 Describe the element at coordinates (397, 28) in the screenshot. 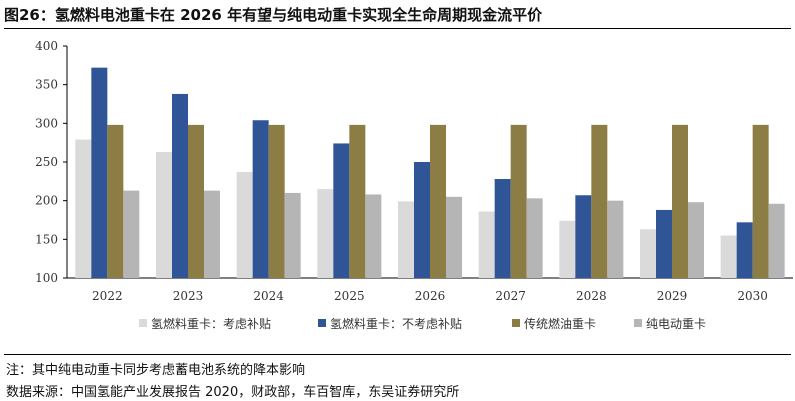

I see `title-divider` at that location.